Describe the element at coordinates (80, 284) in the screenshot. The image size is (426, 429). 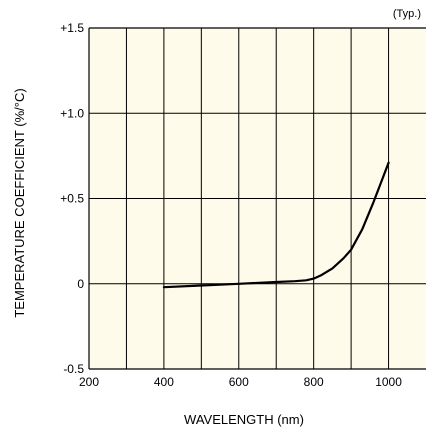
I see `y-tick-label: 0` at that location.